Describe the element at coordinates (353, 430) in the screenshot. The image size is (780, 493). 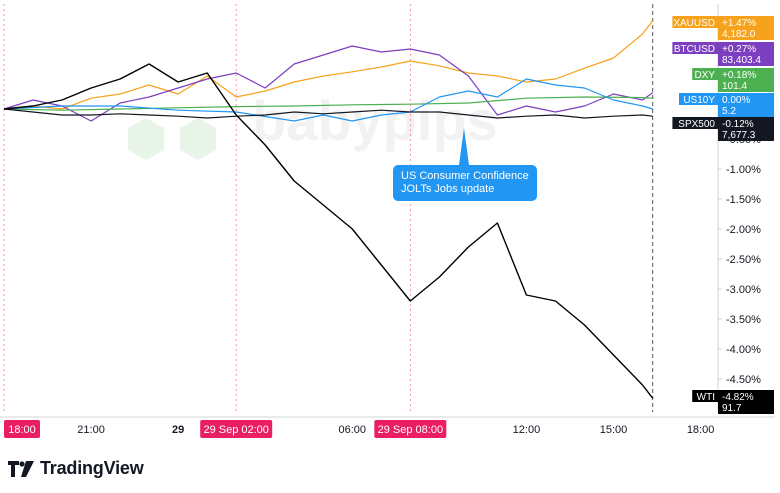
I see `x-tick-label: 06:00` at that location.